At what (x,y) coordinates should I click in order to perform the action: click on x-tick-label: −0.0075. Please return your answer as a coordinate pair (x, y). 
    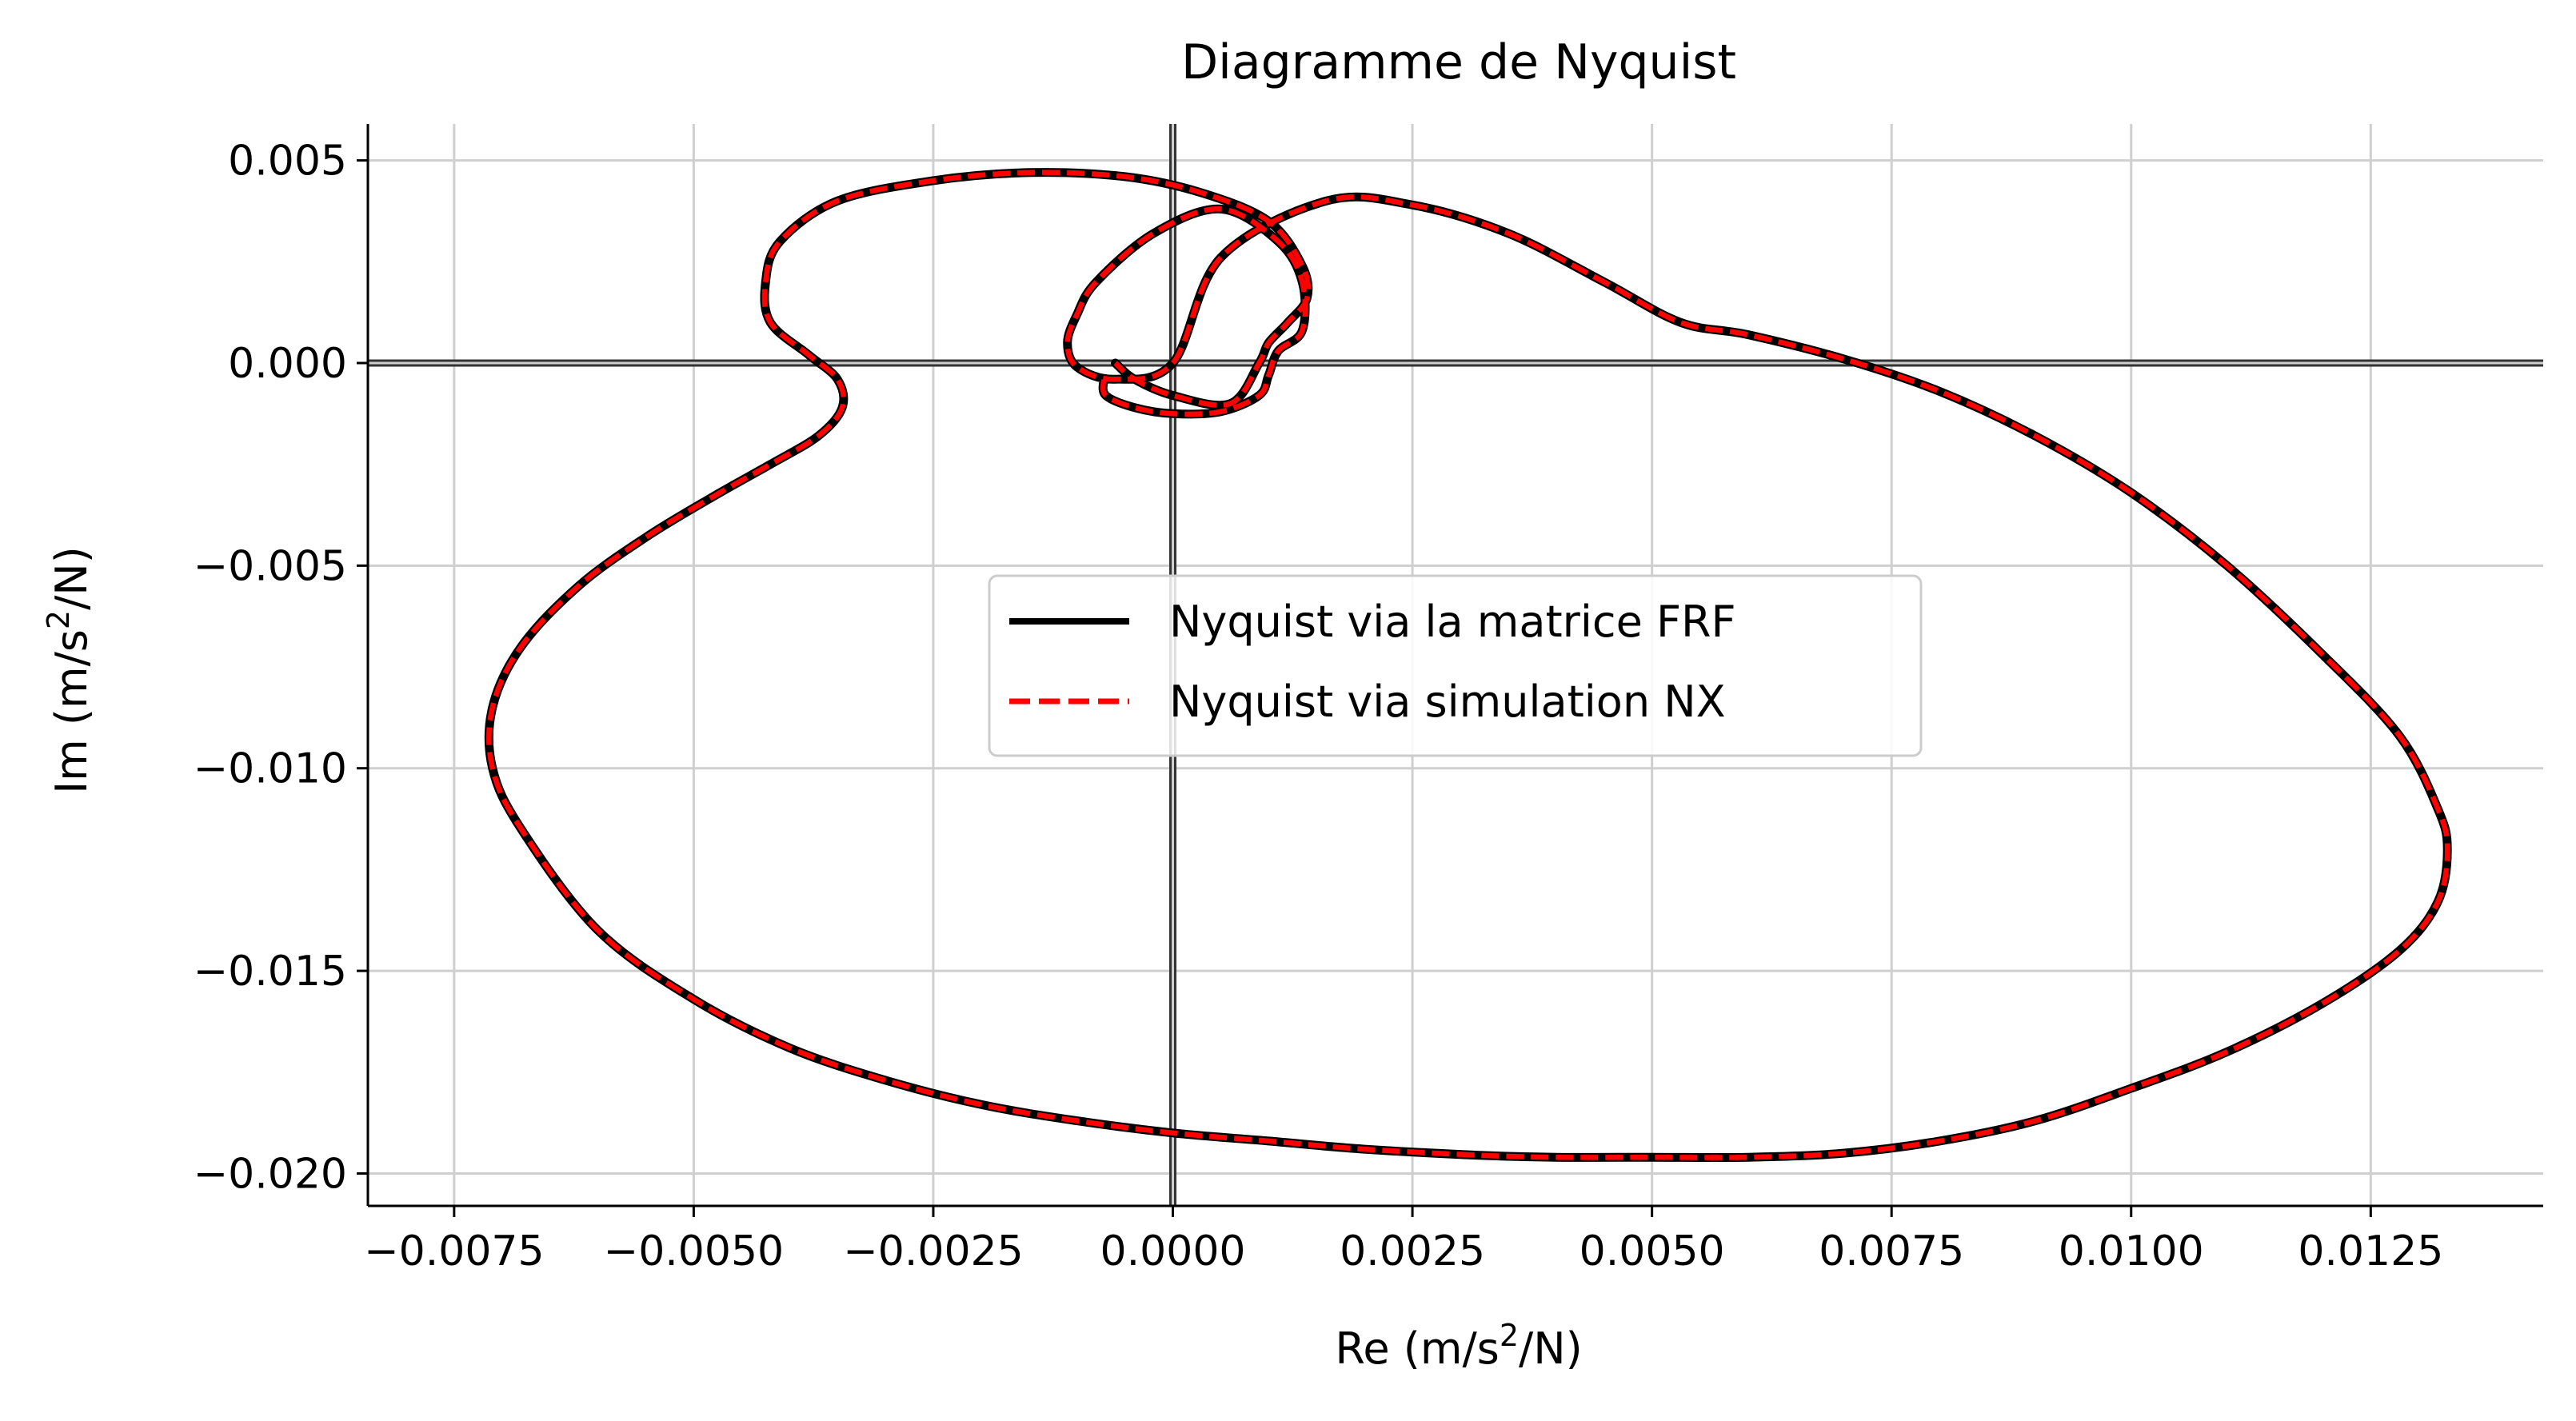
    Looking at the image, I should click on (455, 1251).